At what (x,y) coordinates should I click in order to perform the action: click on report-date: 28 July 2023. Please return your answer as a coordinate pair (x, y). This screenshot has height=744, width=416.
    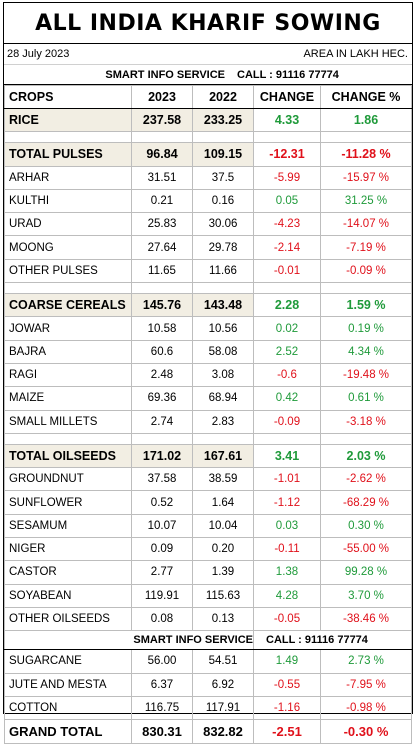
    Looking at the image, I should click on (38, 54).